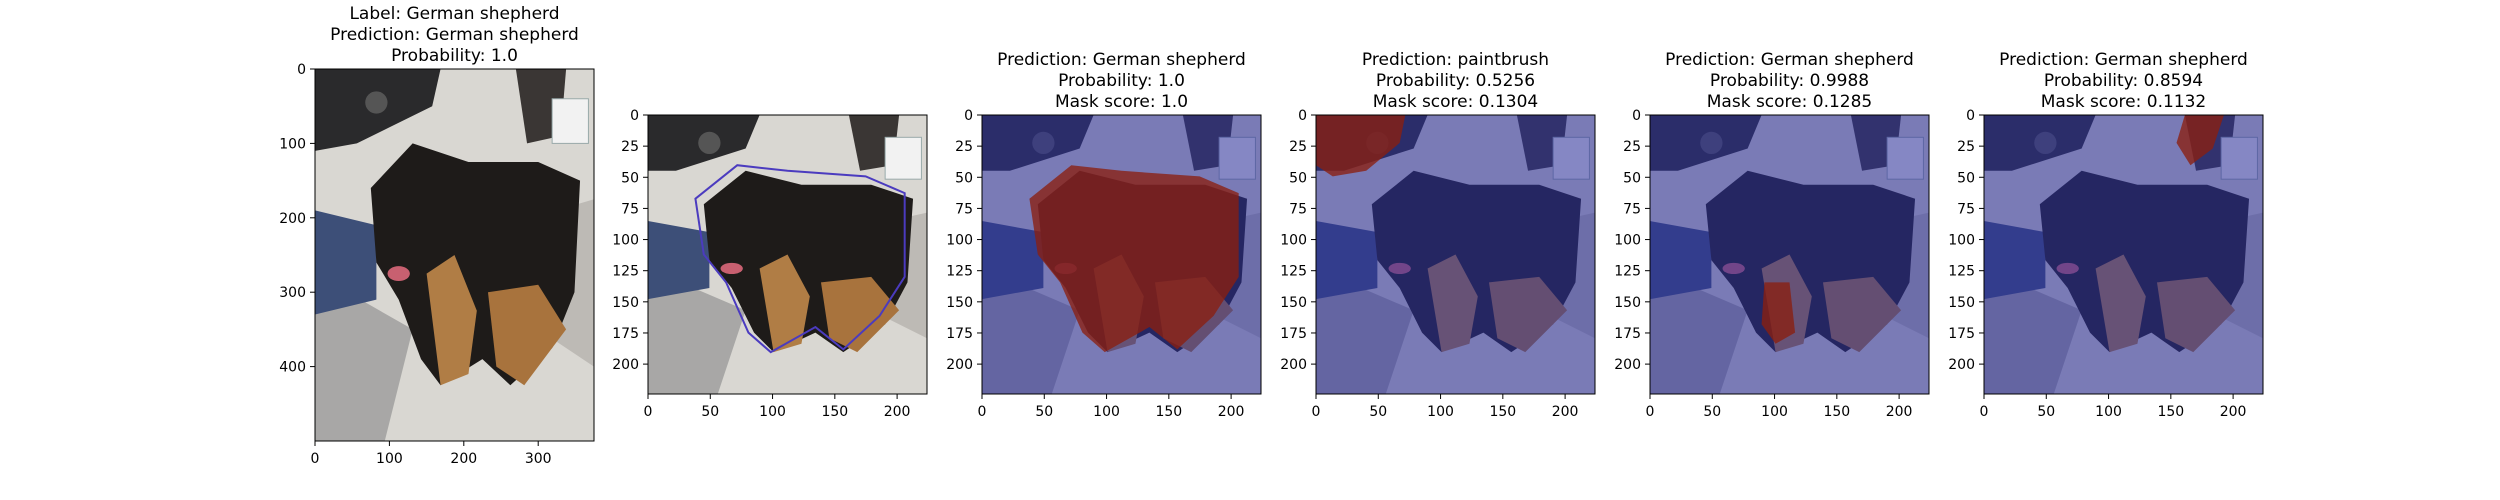 Image resolution: width=2500 pixels, height=500 pixels. I want to click on subplot-title-line: Mask score: 0.1285, so click(1789, 102).